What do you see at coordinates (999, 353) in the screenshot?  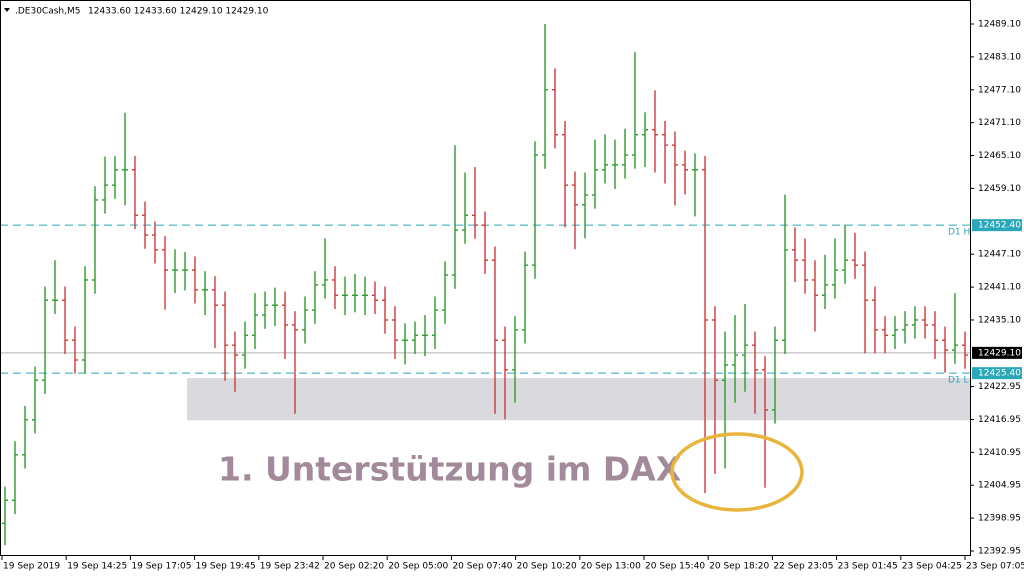 I see `current-price: 12429.10` at bounding box center [999, 353].